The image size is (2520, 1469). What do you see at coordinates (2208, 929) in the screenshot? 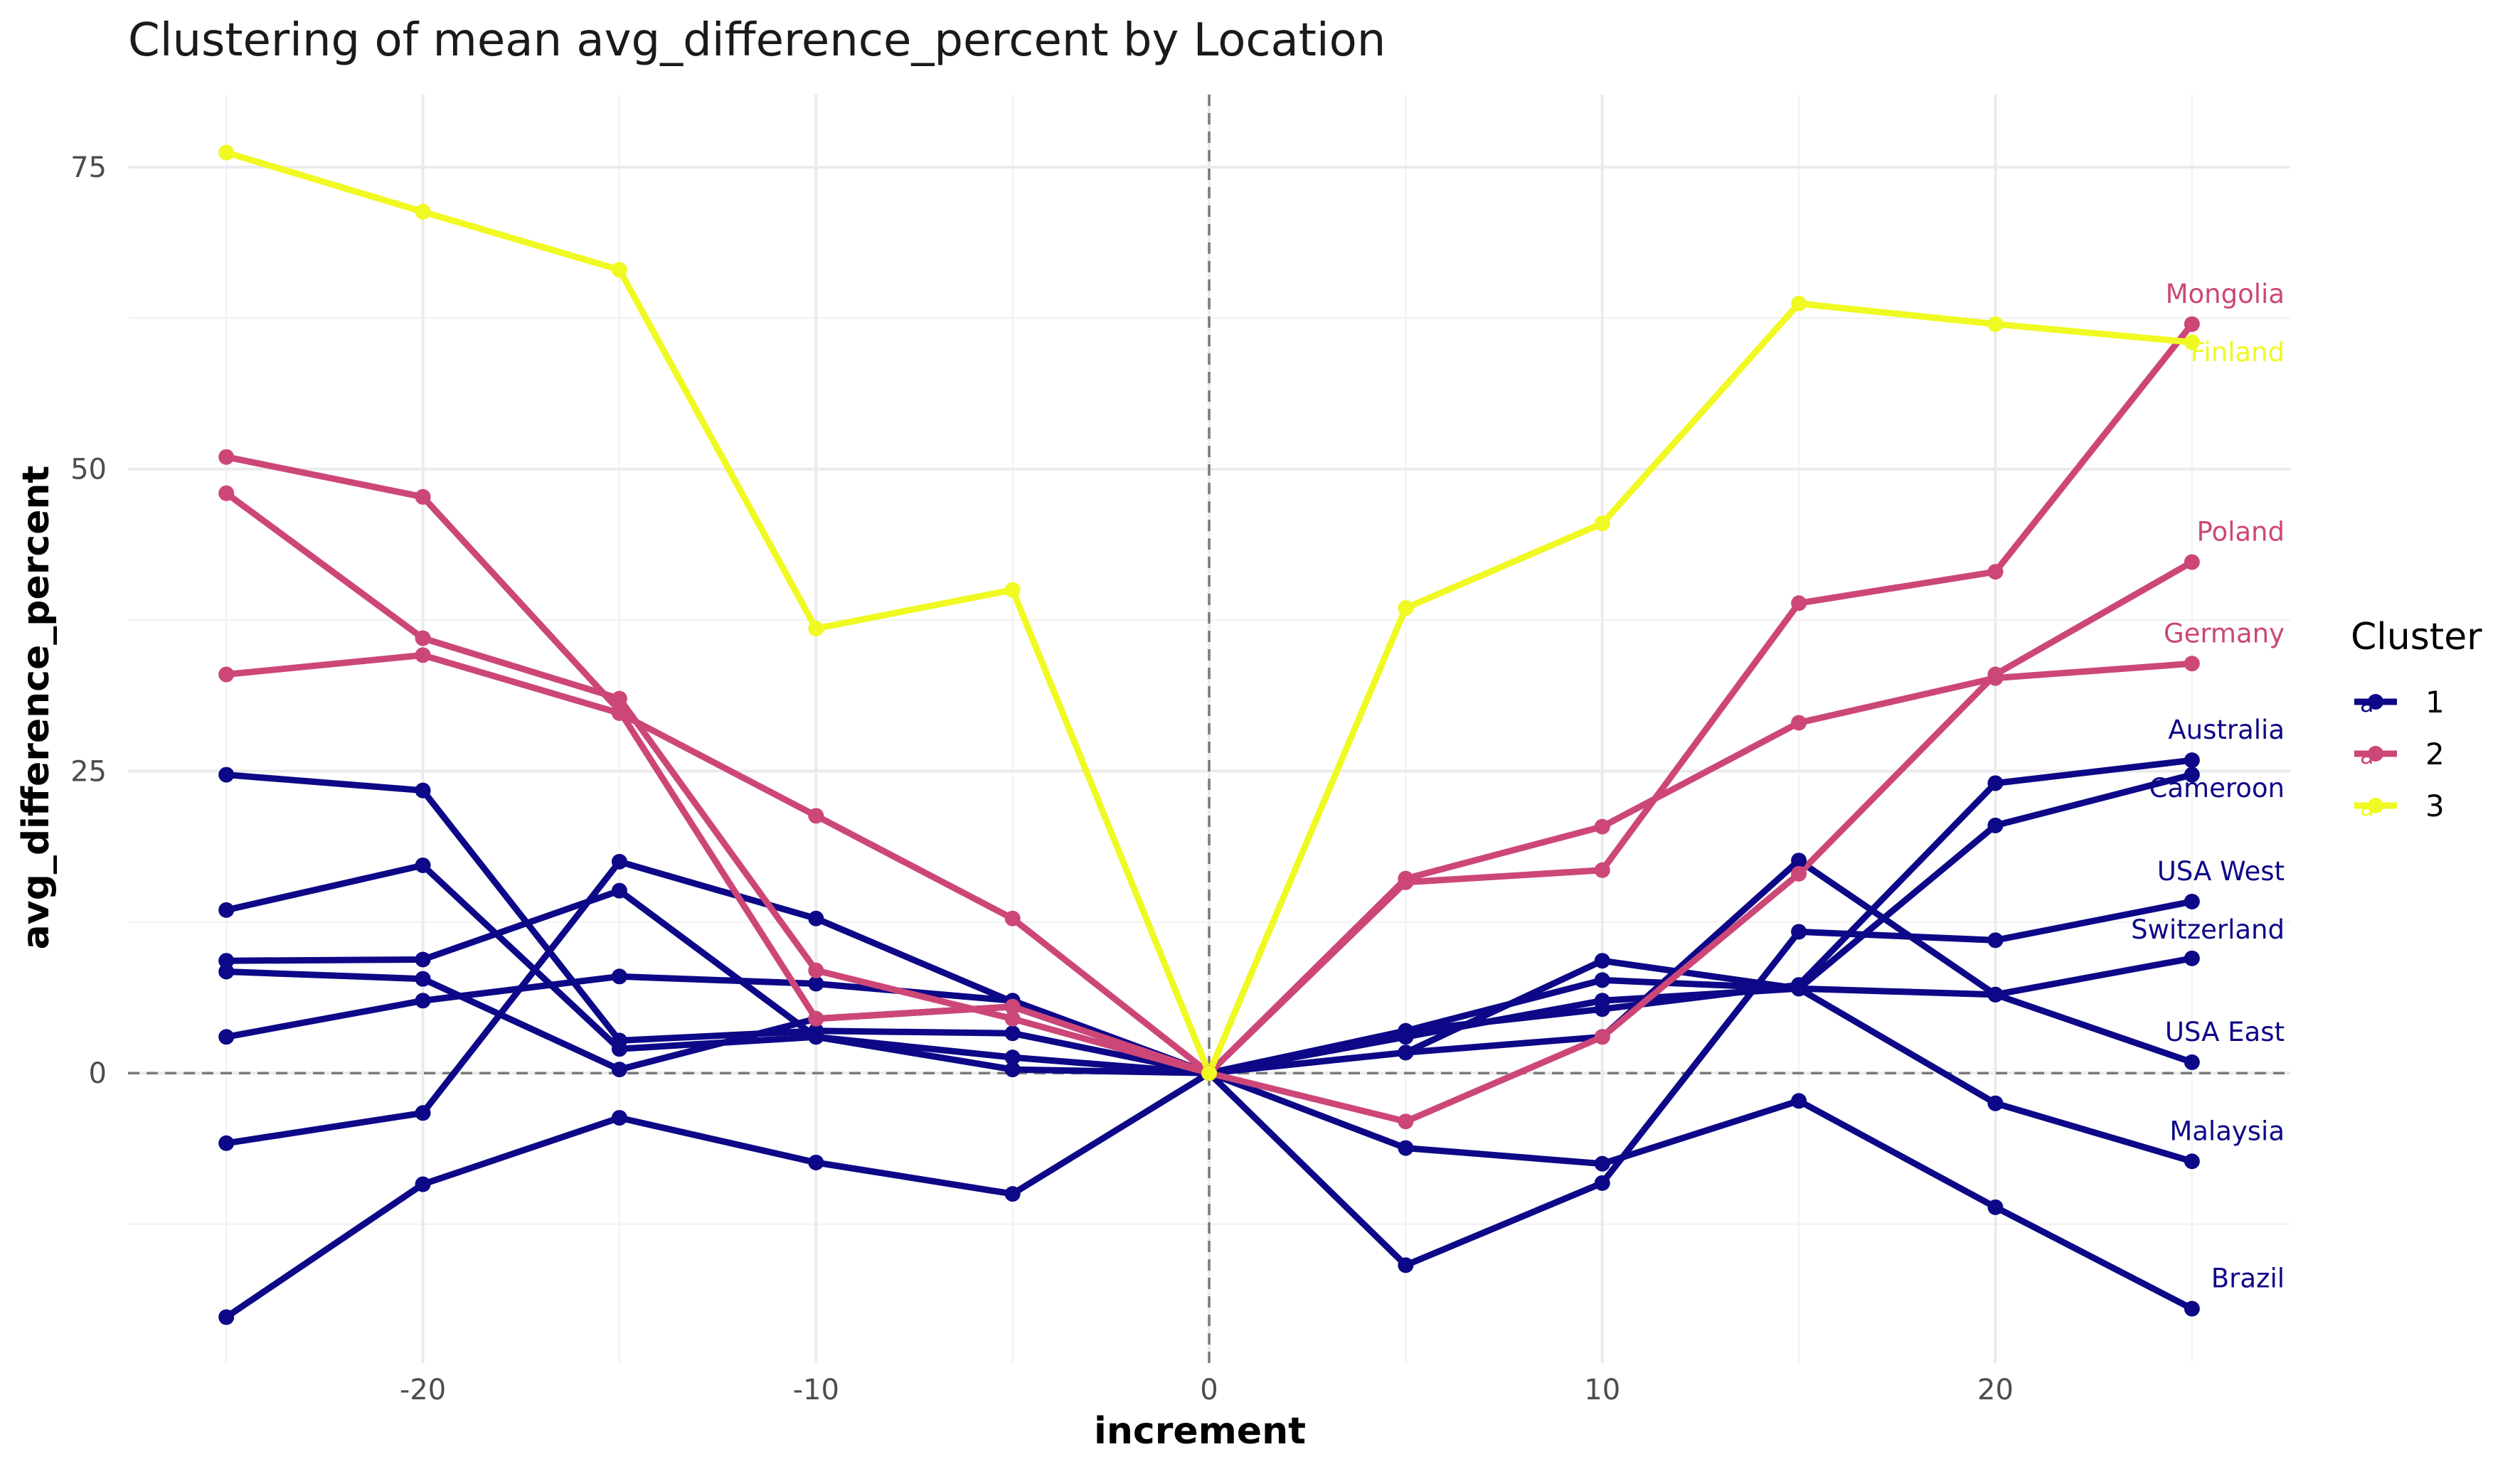
I see `series-label: Switzerland` at bounding box center [2208, 929].